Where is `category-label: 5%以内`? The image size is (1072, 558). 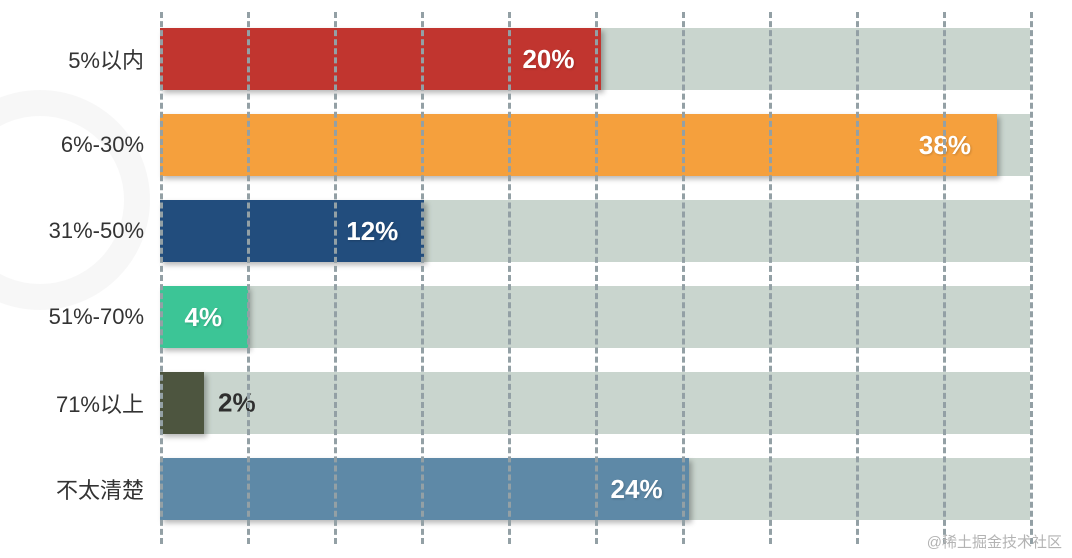 category-label: 5%以内 is located at coordinates (106, 60).